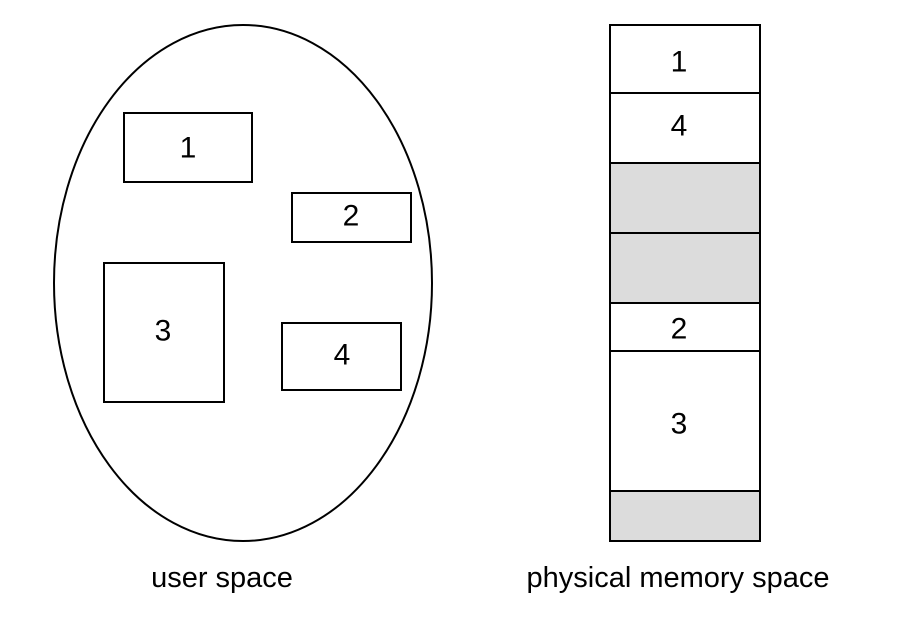  Describe the element at coordinates (679, 424) in the screenshot. I see `memory-block-label: 3` at that location.